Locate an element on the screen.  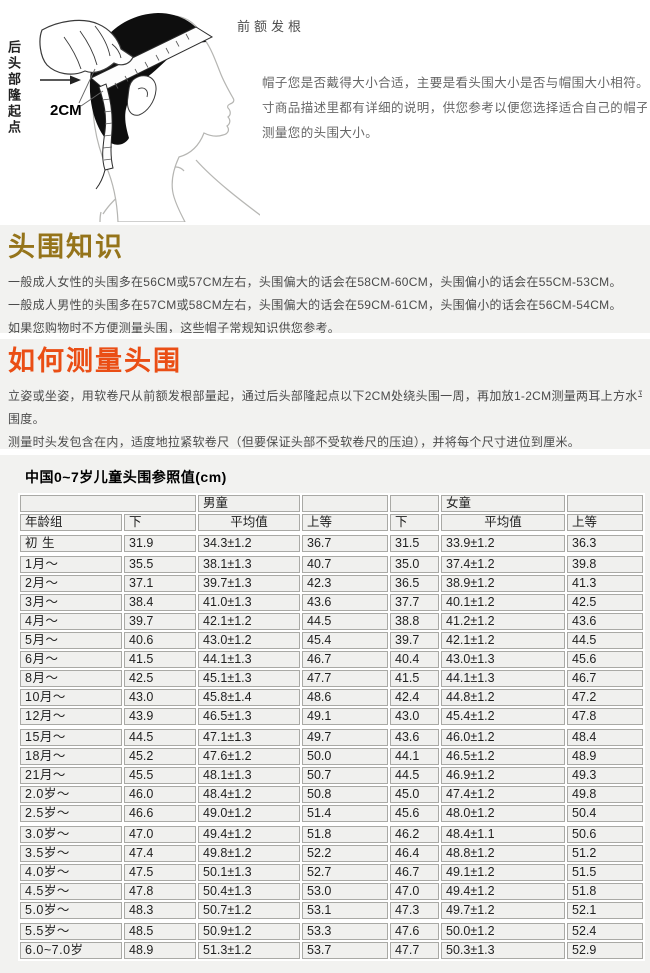
value-cell: 42.5 is located at coordinates (160, 678).